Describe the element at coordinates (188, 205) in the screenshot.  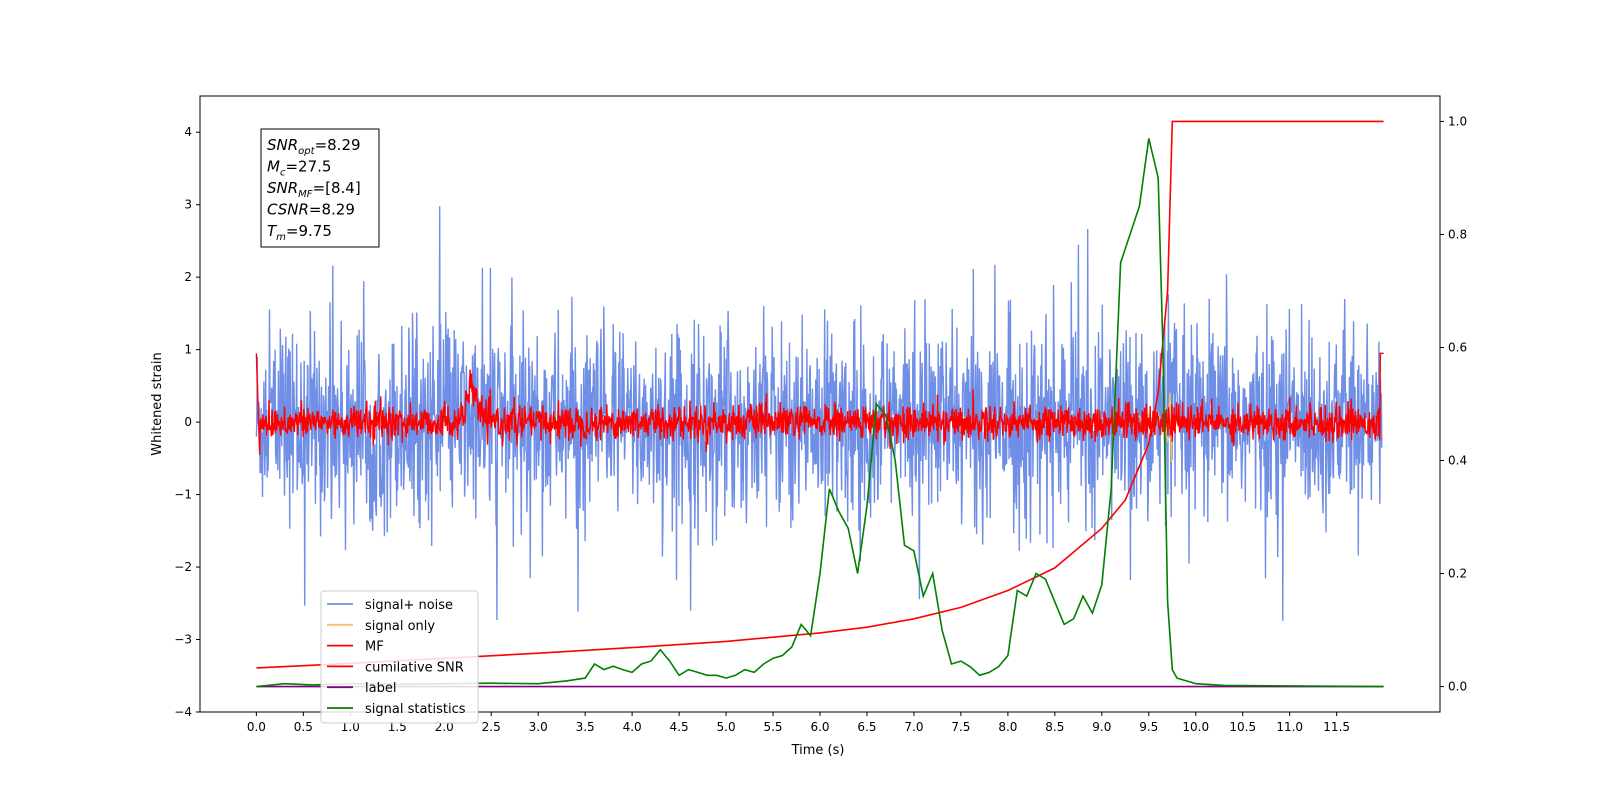
I see `y-tick-label: 3` at that location.